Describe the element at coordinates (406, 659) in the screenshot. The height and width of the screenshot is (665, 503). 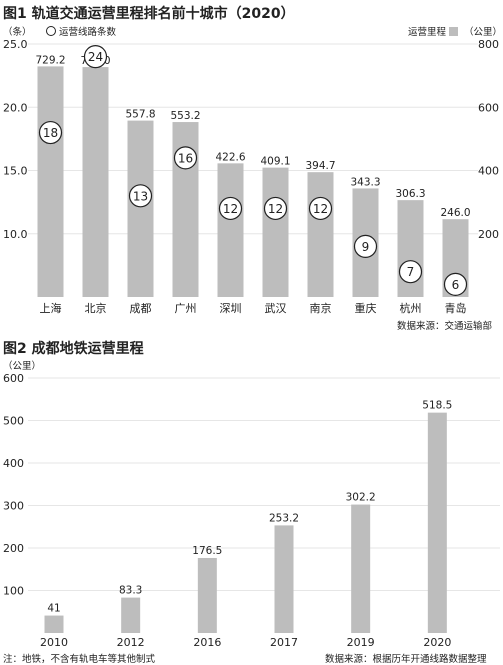
I see `chart2-source: 数据来源：根据历年开通线路数据整理` at that location.